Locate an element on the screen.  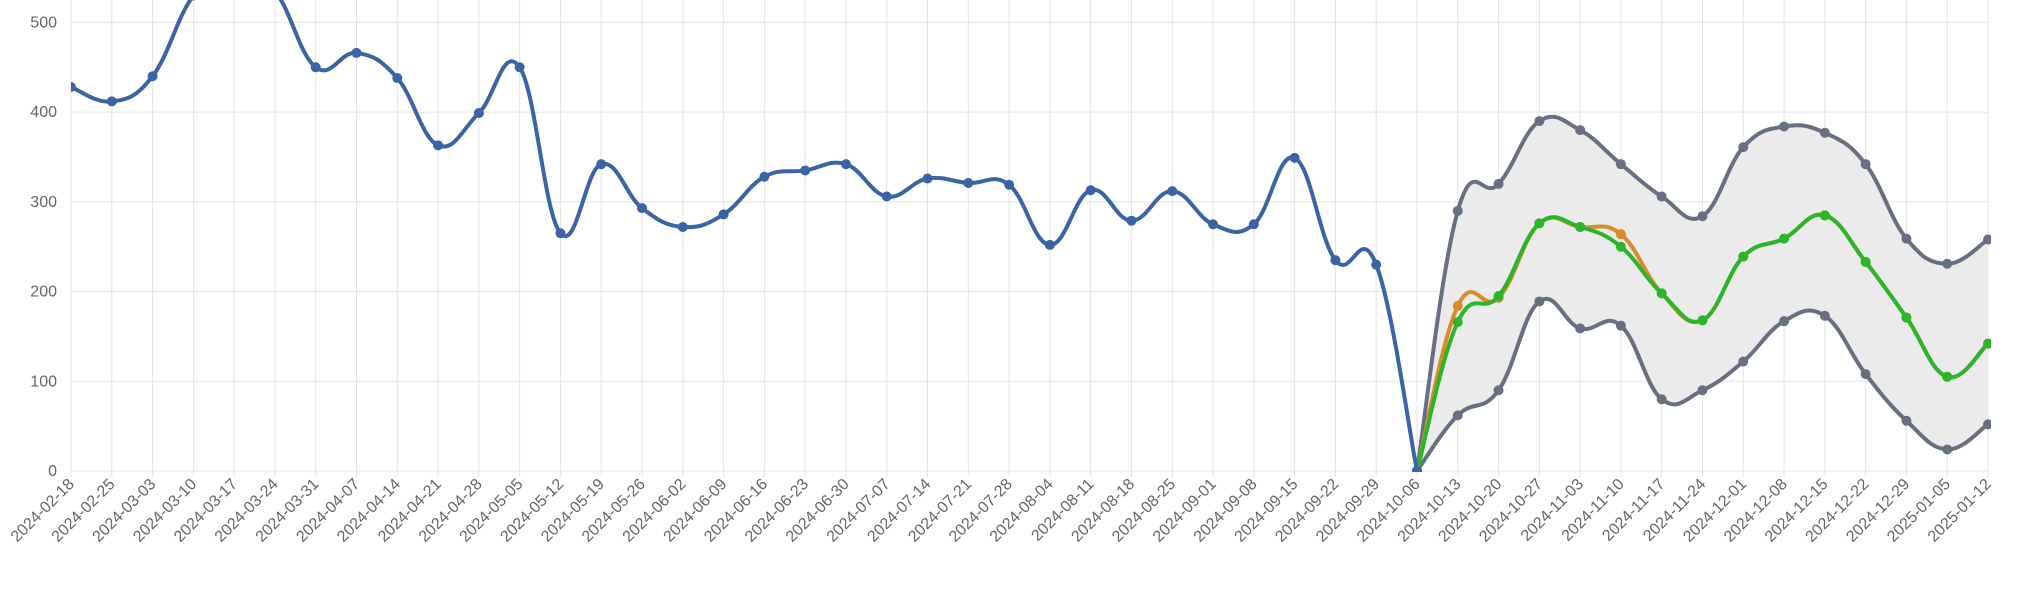
y-tick-label: 500 is located at coordinates (43, 22).